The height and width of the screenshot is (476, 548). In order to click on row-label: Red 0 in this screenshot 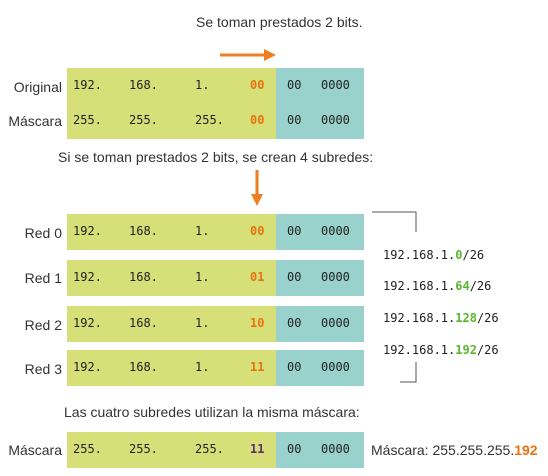, I will do `click(43, 233)`.